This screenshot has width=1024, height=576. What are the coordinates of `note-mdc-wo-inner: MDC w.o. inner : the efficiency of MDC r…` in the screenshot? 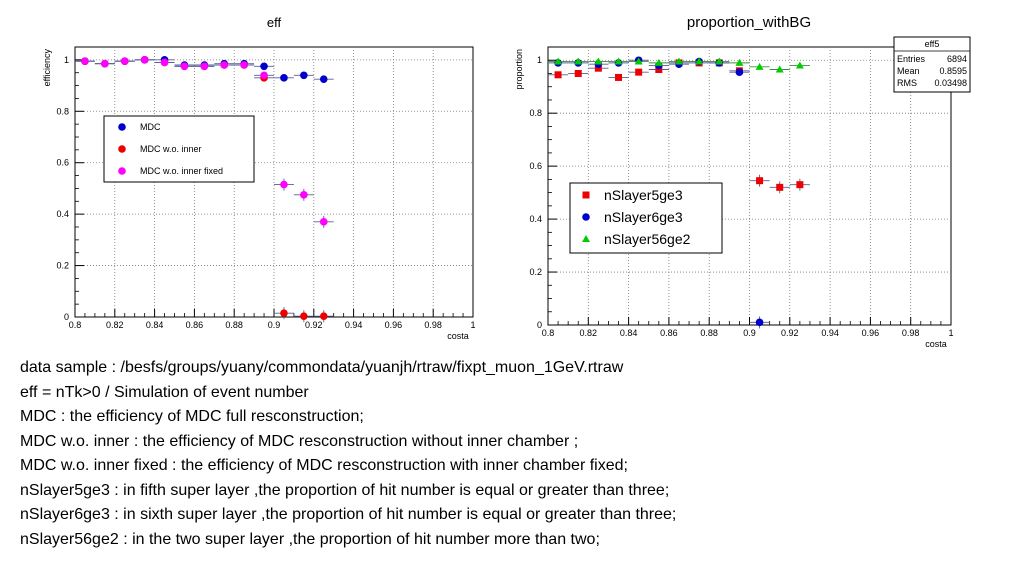 It's located at (299, 441).